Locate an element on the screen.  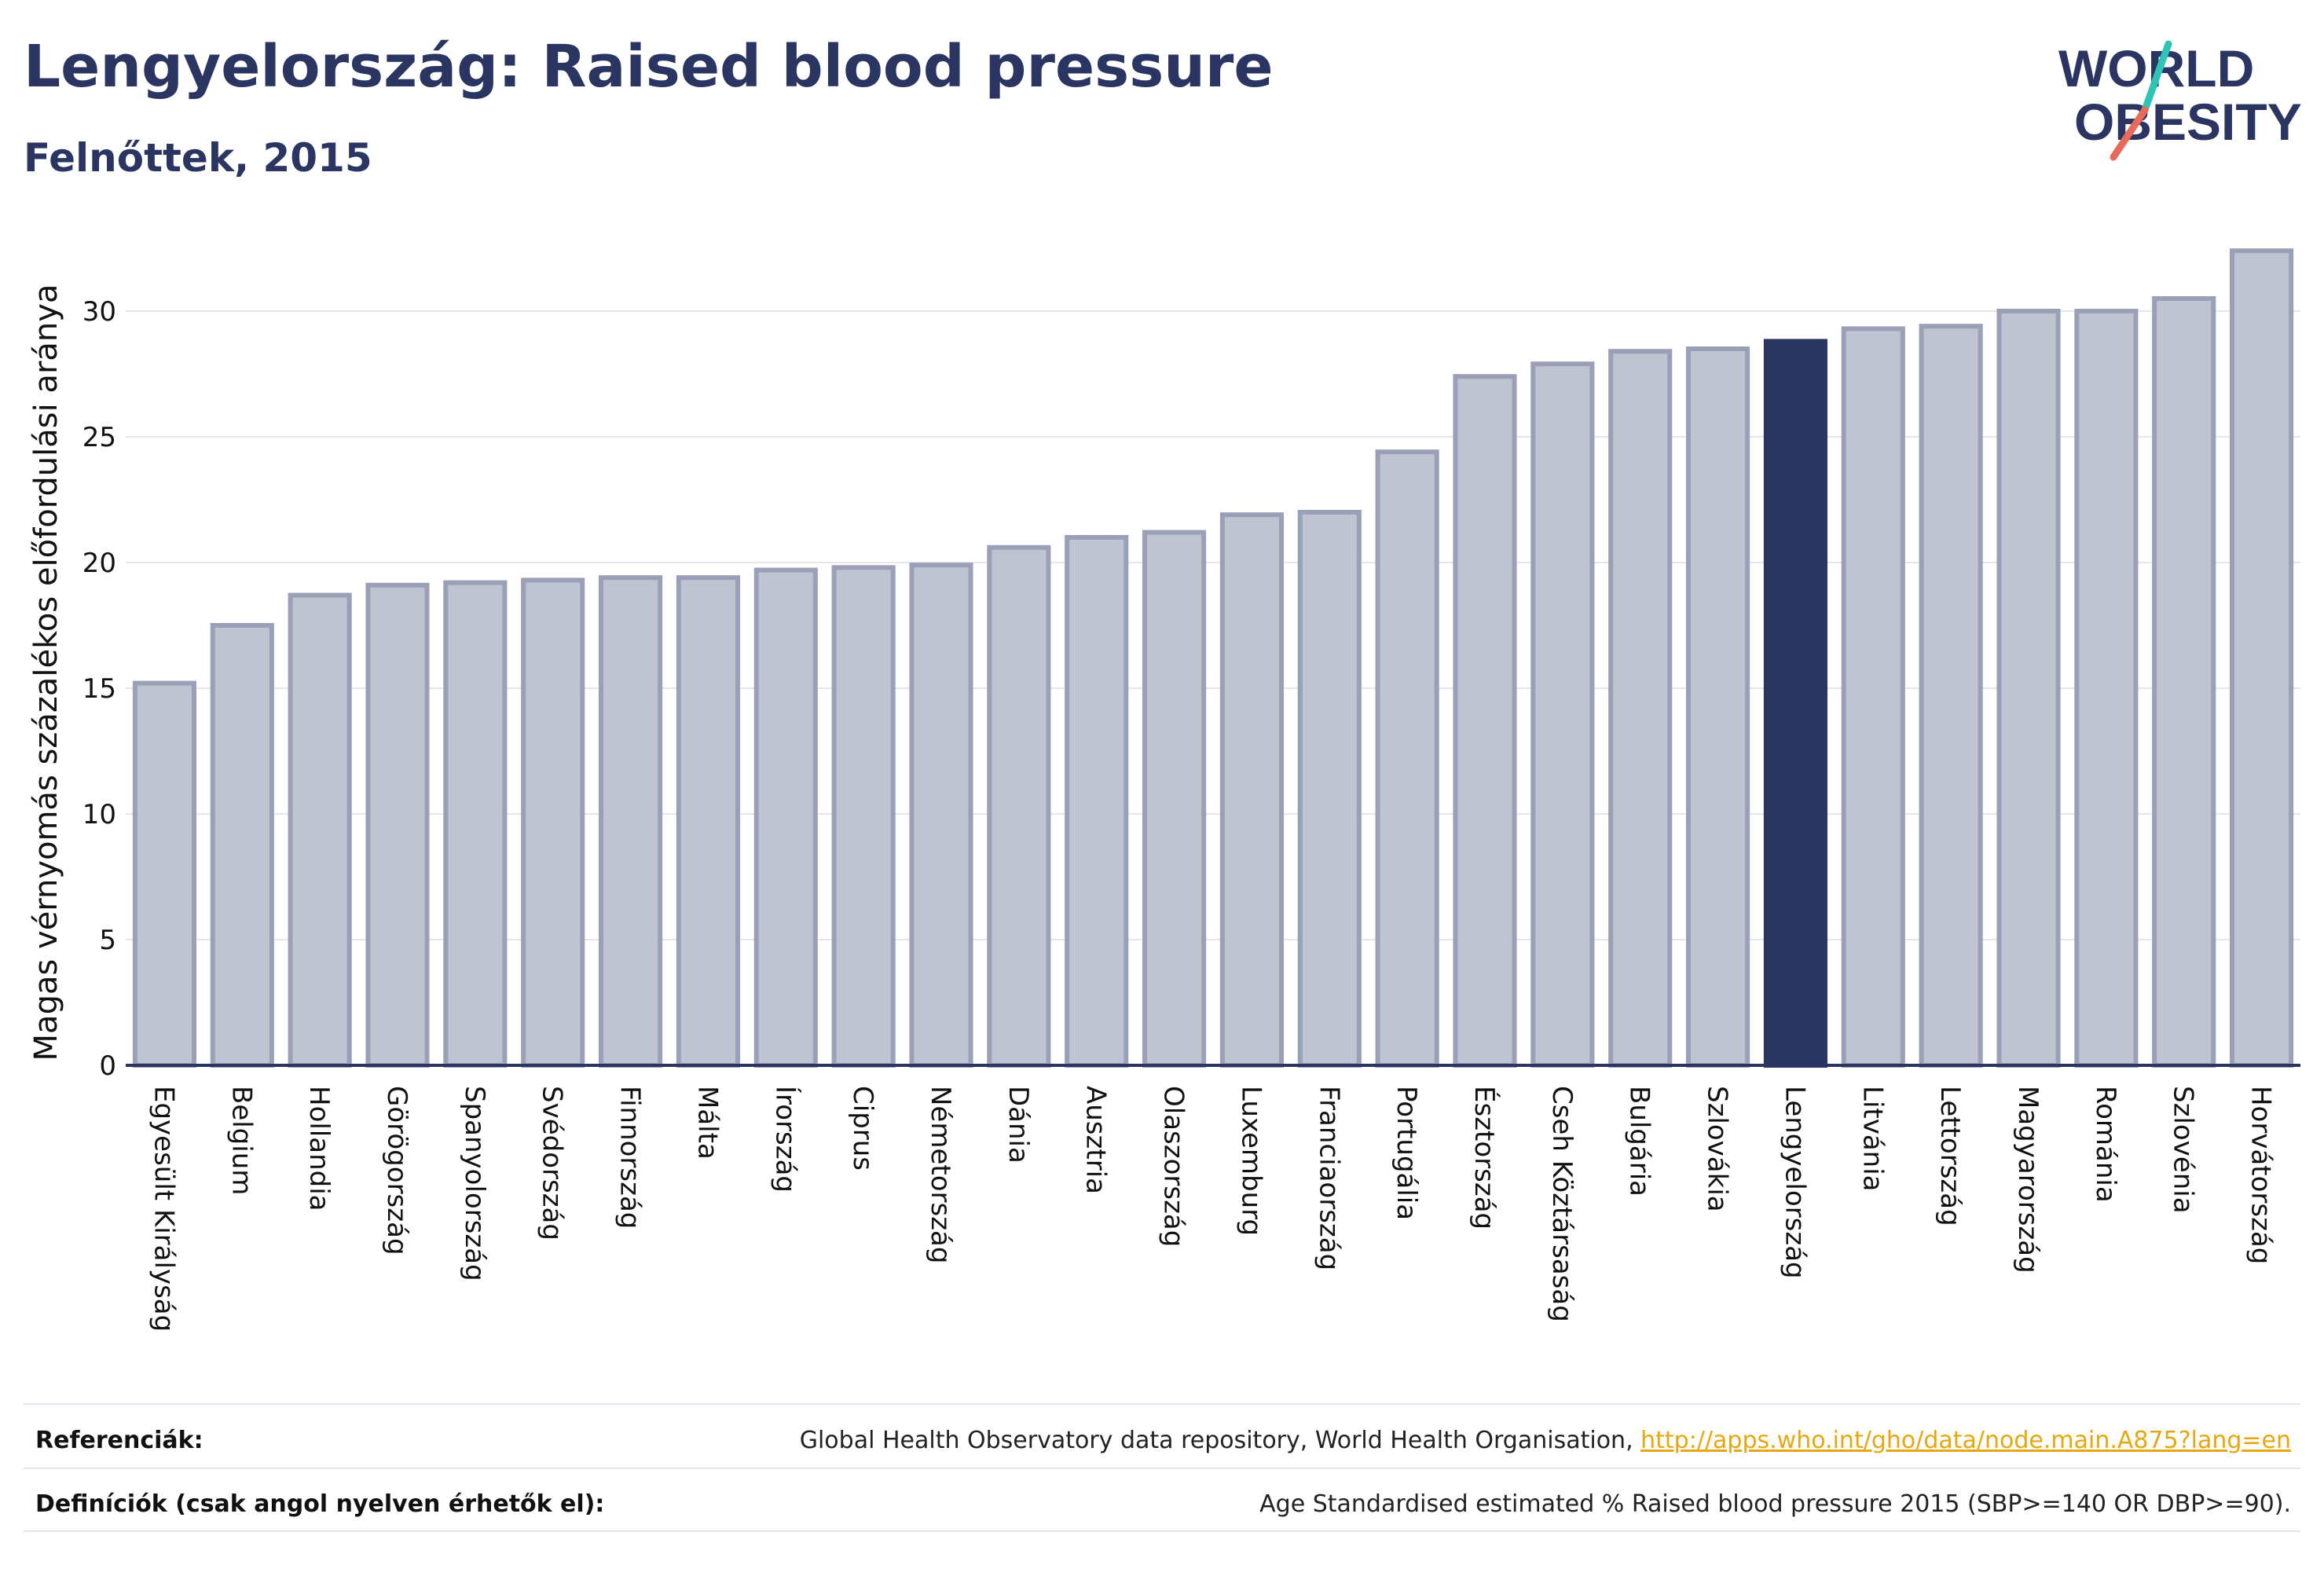
y-tick-label: 10 is located at coordinates (99, 814).